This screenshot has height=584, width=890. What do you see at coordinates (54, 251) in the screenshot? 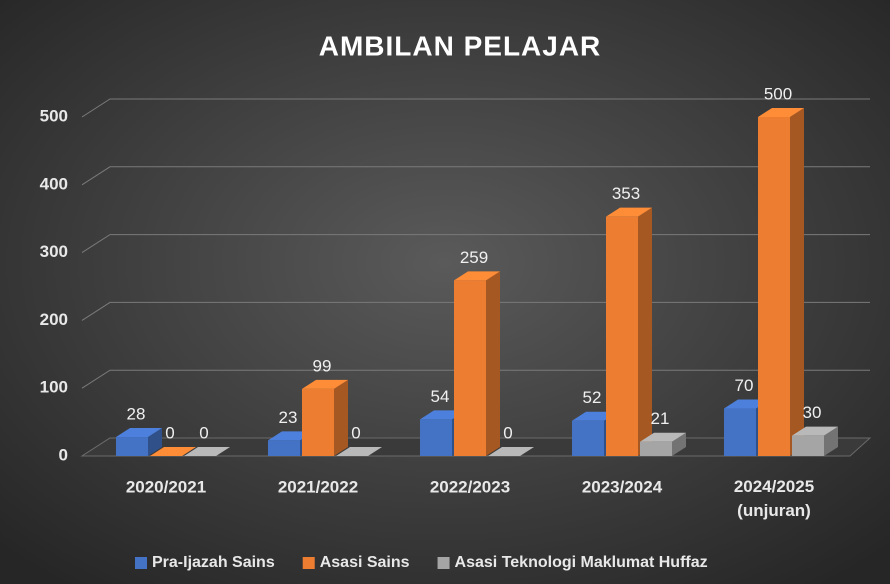
I see `y-tick-label: 300` at bounding box center [54, 251].